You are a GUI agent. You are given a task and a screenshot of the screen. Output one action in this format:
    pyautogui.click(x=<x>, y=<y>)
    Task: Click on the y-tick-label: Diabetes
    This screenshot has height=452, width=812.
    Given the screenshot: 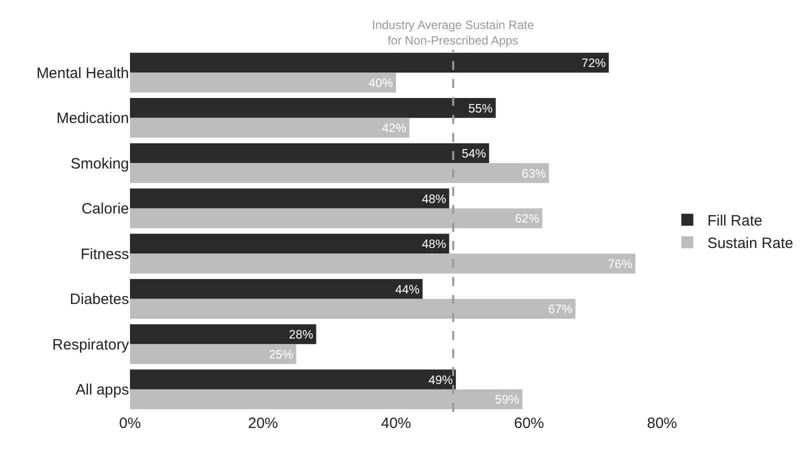 What is the action you would take?
    pyautogui.click(x=99, y=299)
    